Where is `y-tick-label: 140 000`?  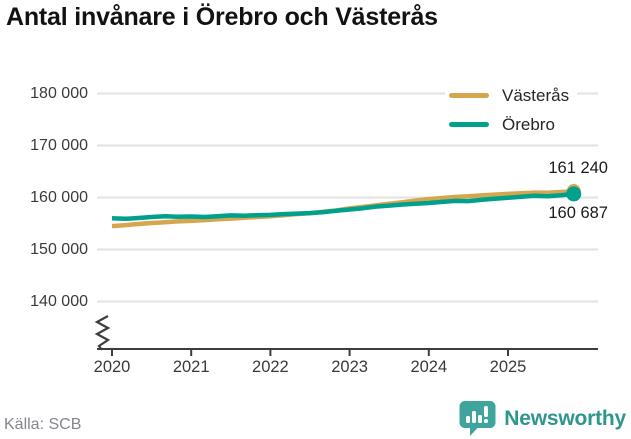
y-tick-label: 140 000 is located at coordinates (59, 301).